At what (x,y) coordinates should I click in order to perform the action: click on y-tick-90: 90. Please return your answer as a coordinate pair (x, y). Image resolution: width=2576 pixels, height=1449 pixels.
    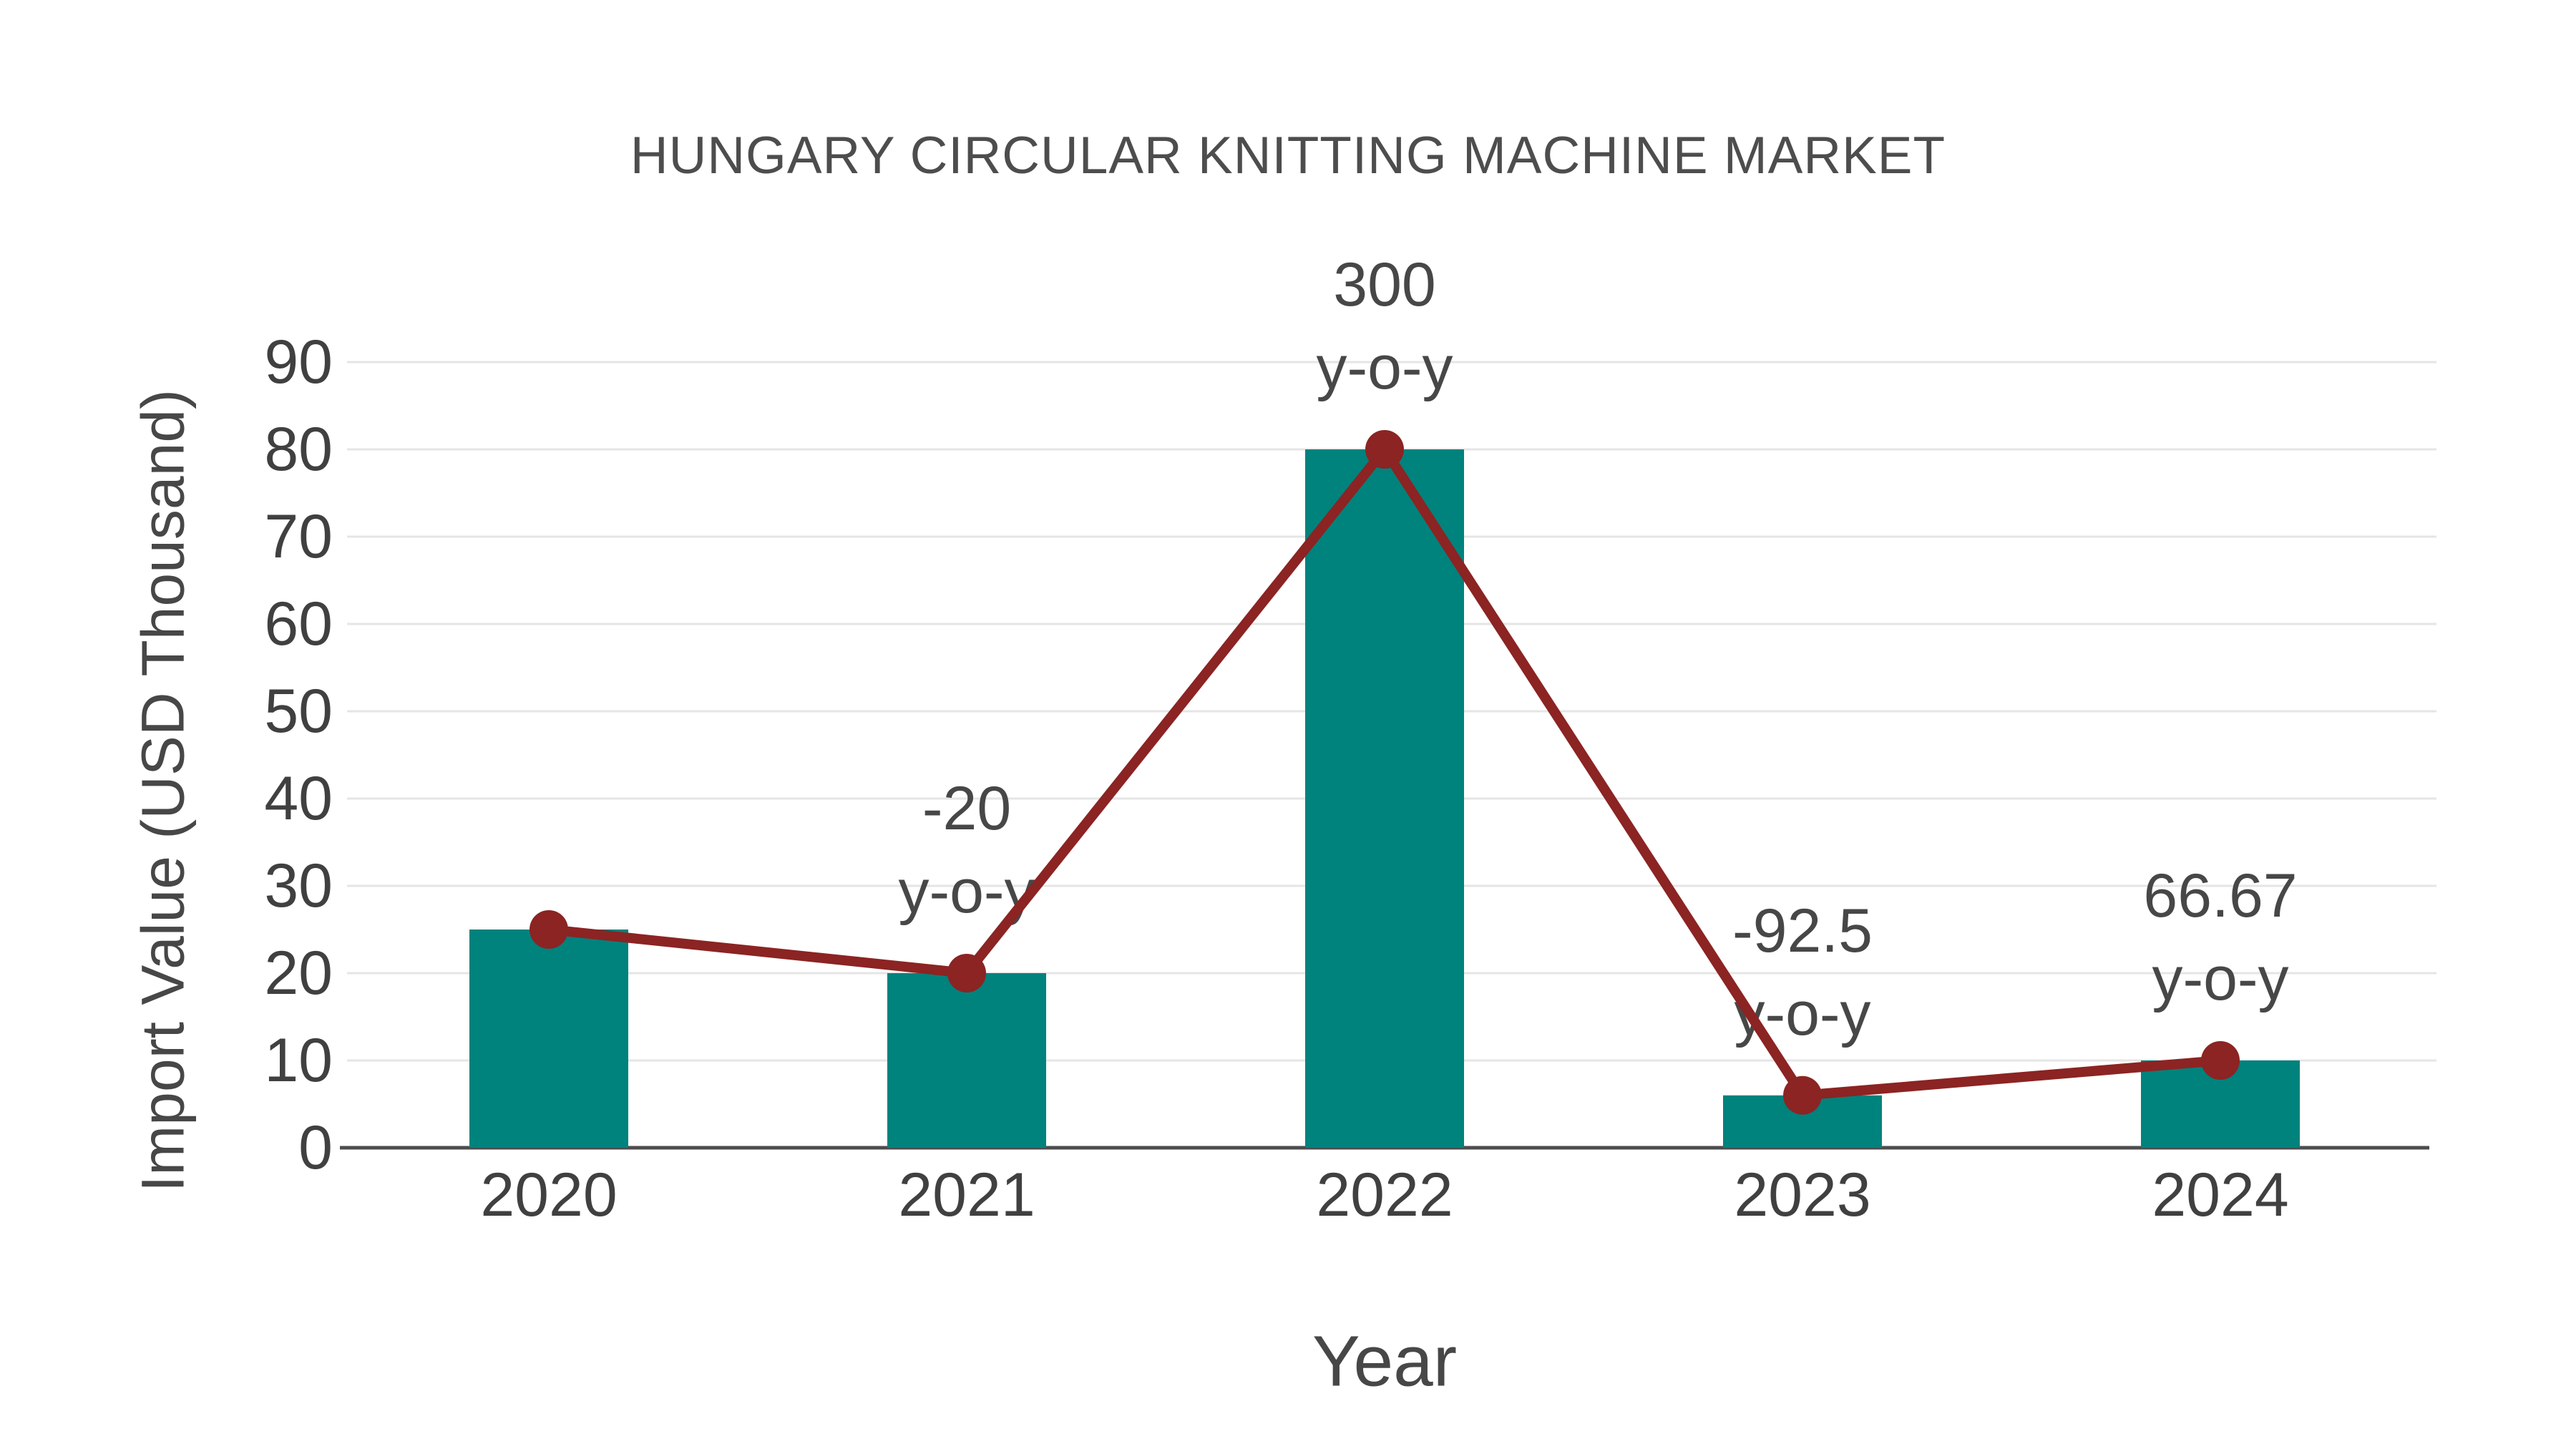
    Looking at the image, I should click on (298, 362).